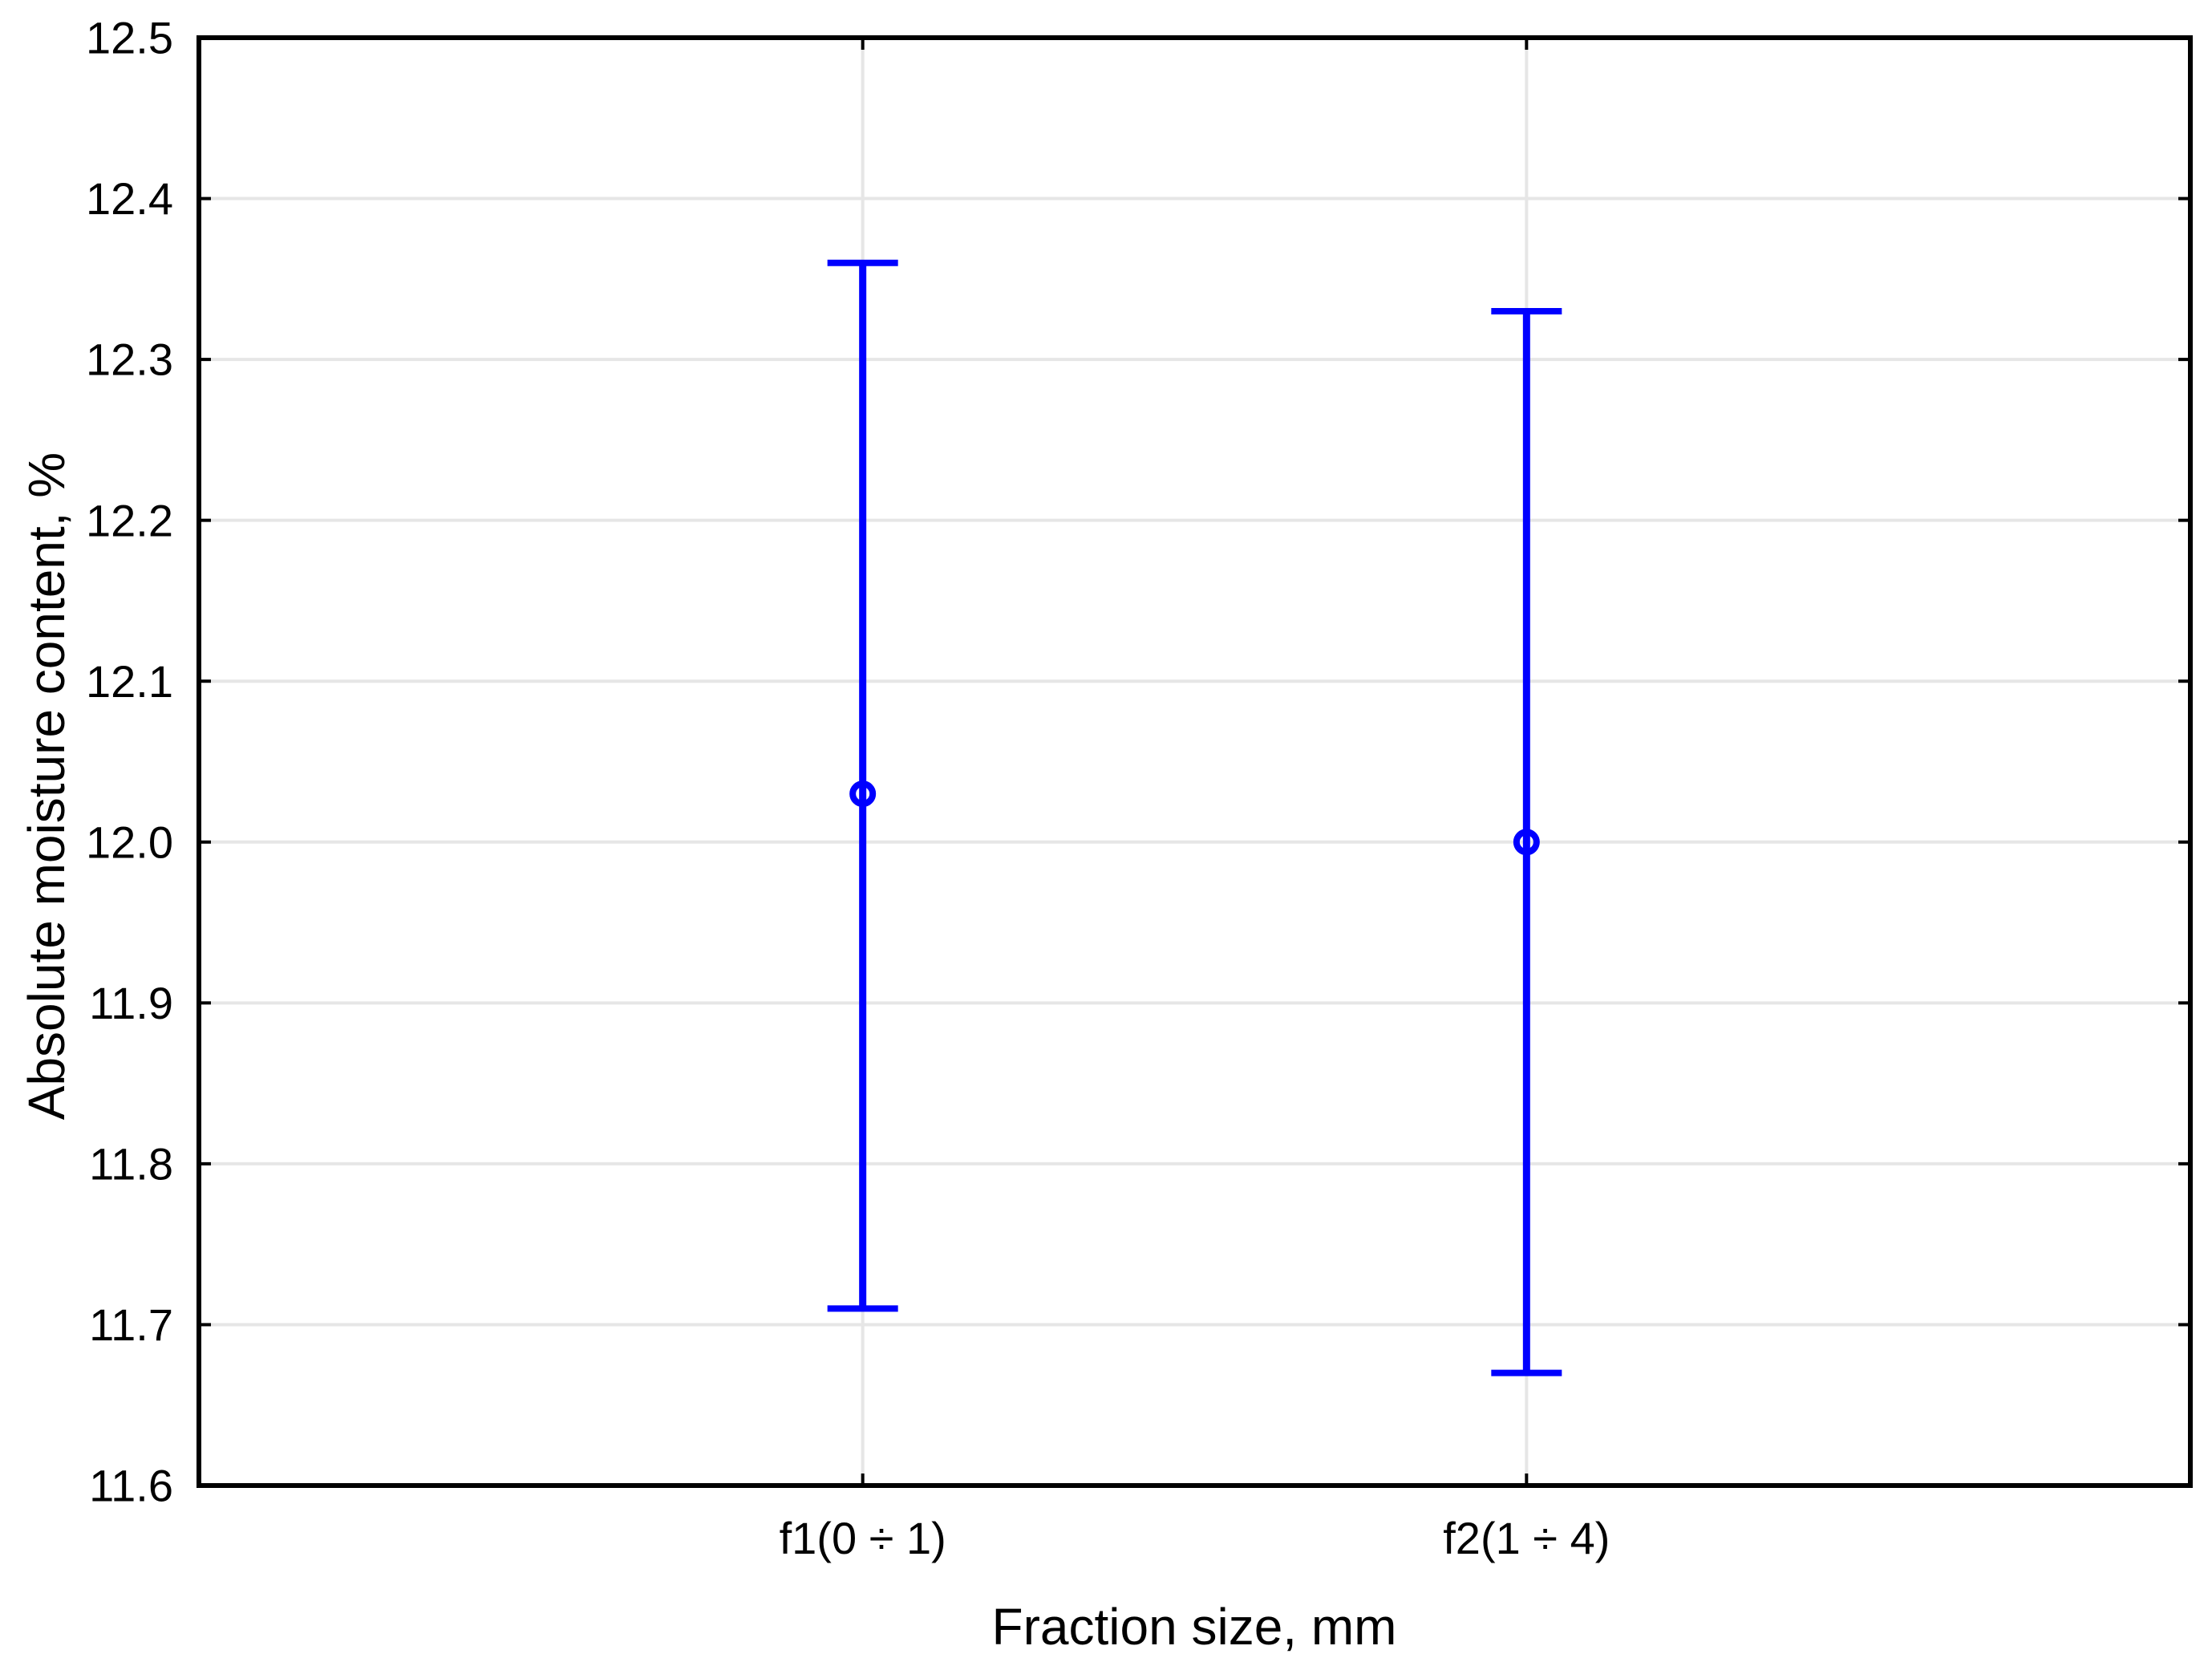 The width and height of the screenshot is (2212, 1662). Describe the element at coordinates (1194, 1627) in the screenshot. I see `x-axis-title: Fraction size, mm` at that location.